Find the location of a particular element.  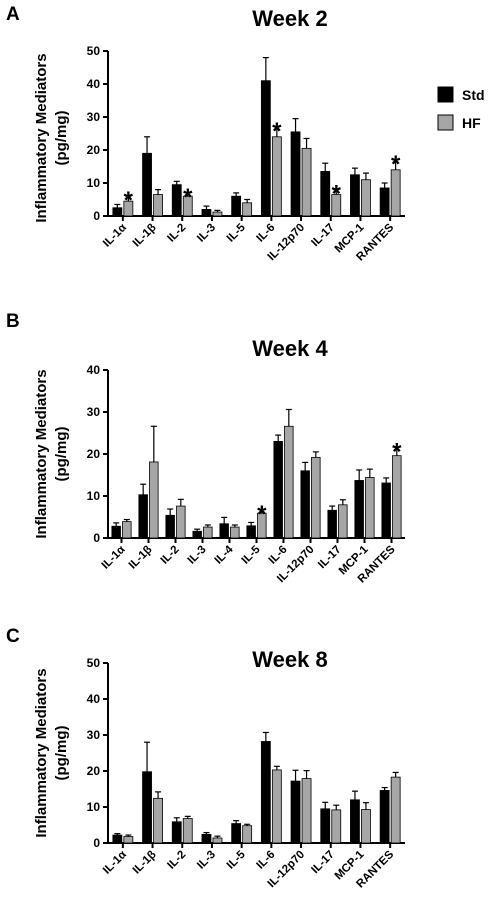

panel-letter: B is located at coordinates (13, 321).